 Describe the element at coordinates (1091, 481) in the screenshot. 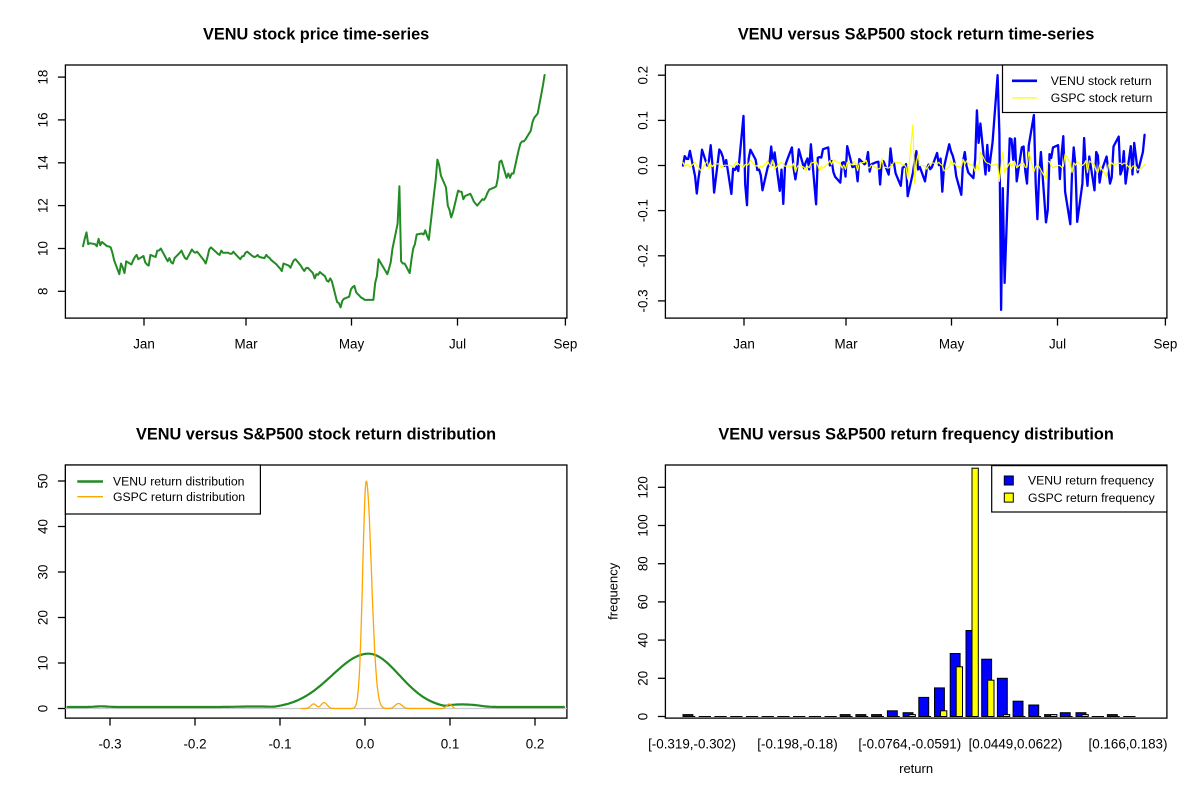

I see `svg-text: VENU return frequency` at that location.